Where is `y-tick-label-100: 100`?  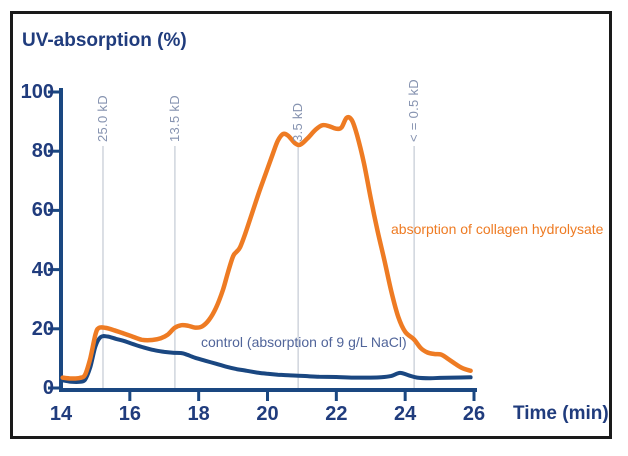
y-tick-label-100: 100 is located at coordinates (37, 92).